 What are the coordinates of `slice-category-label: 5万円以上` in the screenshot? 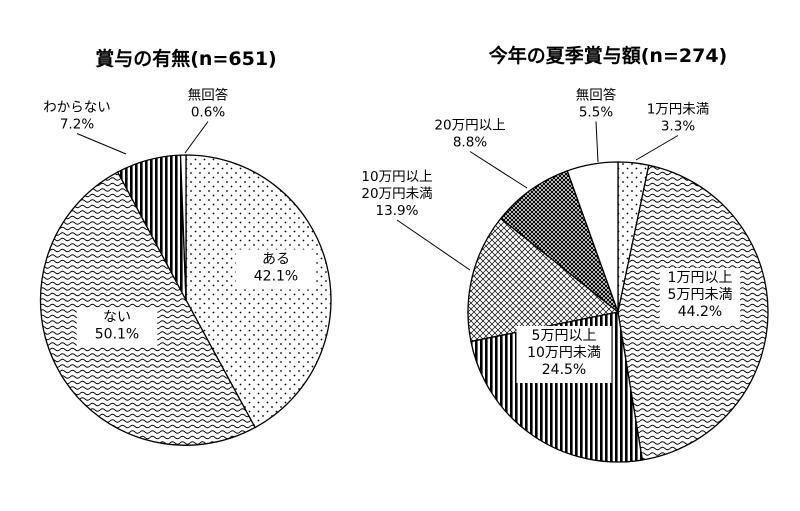 It's located at (564, 336).